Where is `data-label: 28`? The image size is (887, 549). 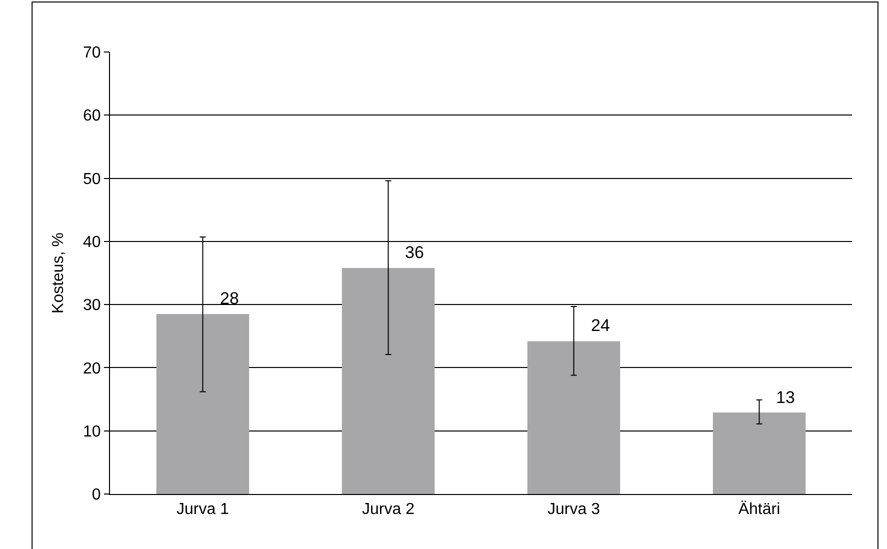 data-label: 28 is located at coordinates (229, 298).